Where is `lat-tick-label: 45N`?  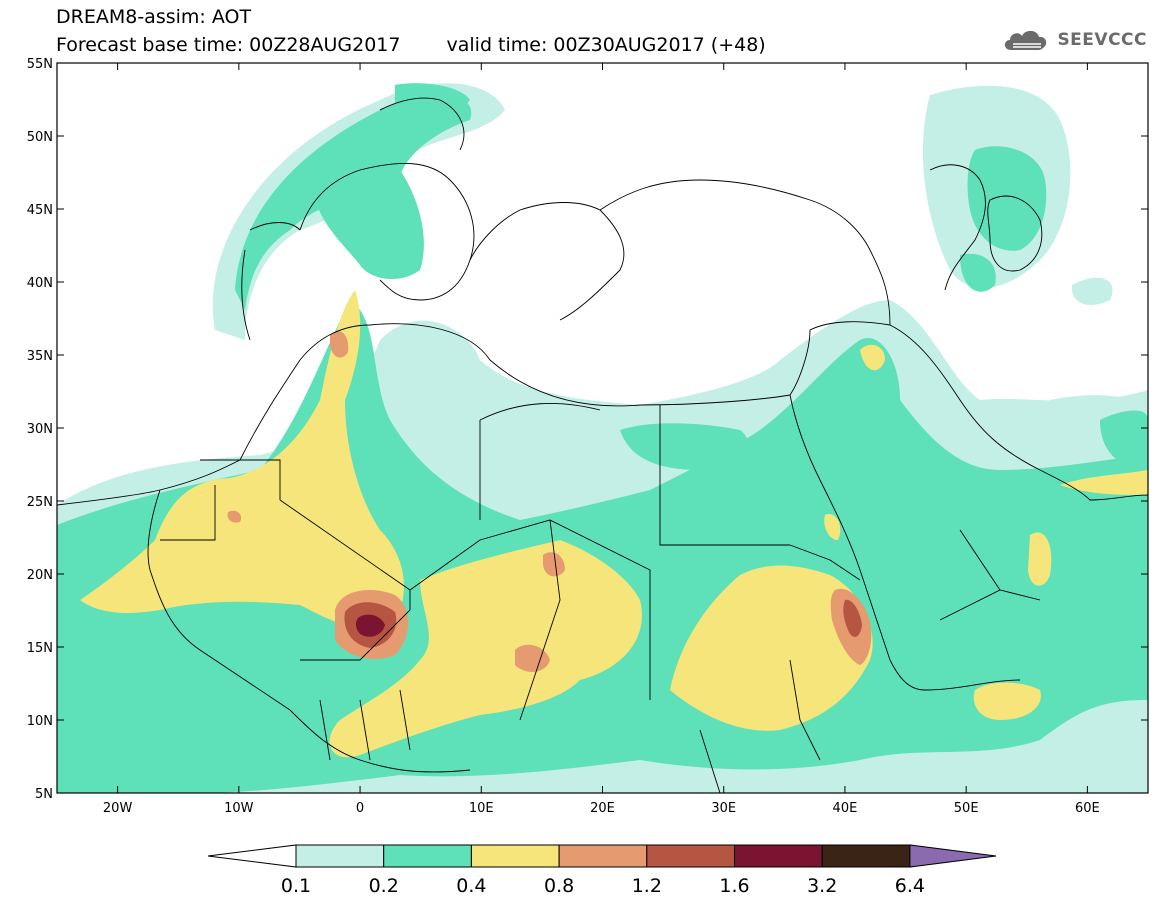 lat-tick-label: 45N is located at coordinates (40, 210).